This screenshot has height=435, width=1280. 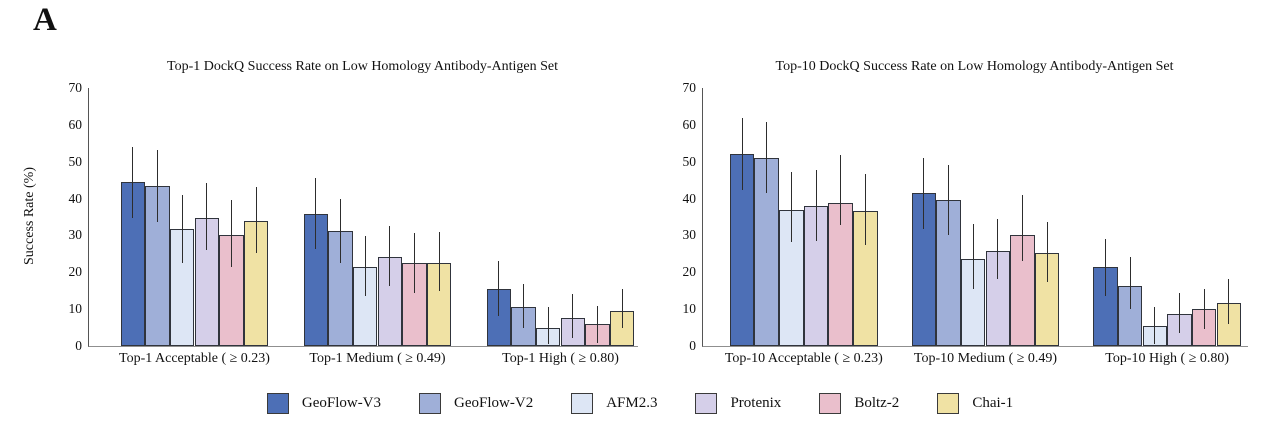 What do you see at coordinates (494, 403) in the screenshot?
I see `legend-label-geoflow-v2: GeoFlow-V2` at bounding box center [494, 403].